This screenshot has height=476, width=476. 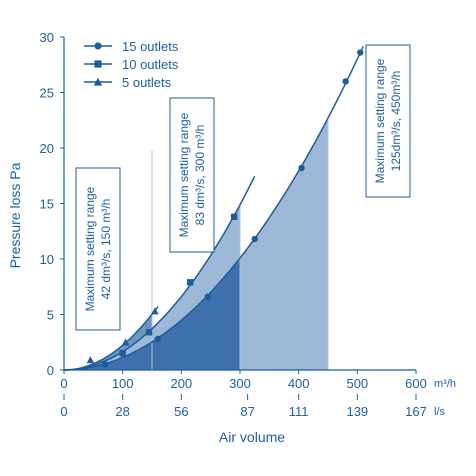 I want to click on x-tick-label-ls: 28, so click(x=122, y=411).